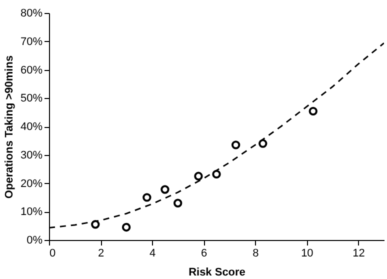  What do you see at coordinates (31, 98) in the screenshot?
I see `y-tick-label: 50%` at bounding box center [31, 98].